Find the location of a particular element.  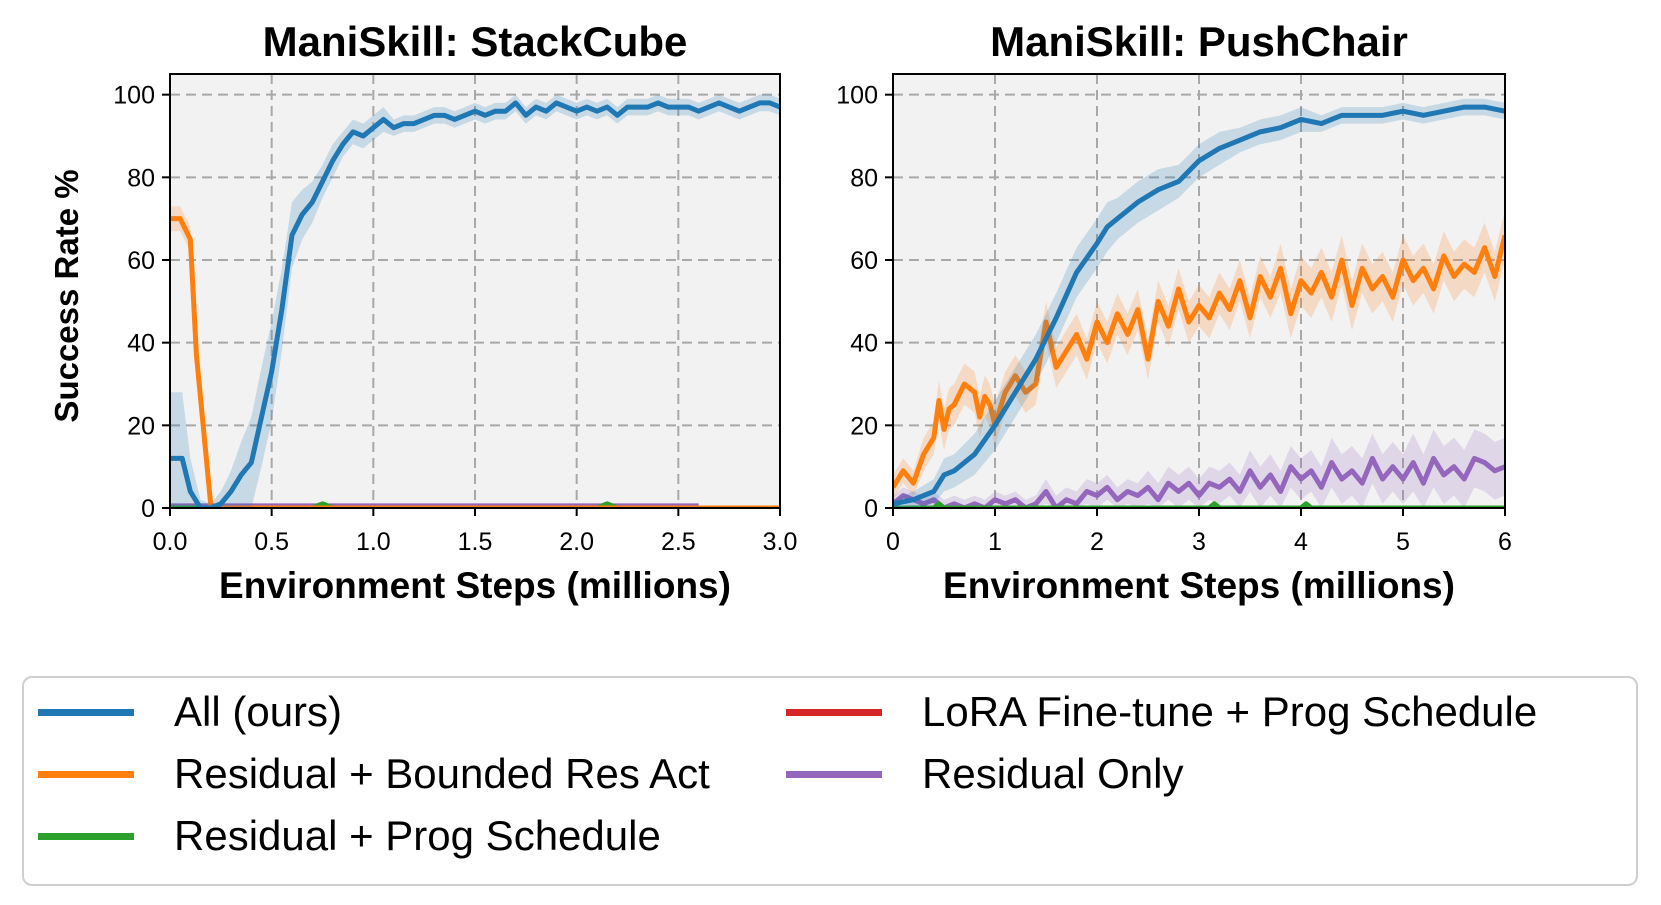

legend-item-resonly: Residual Only is located at coordinates (984, 774).